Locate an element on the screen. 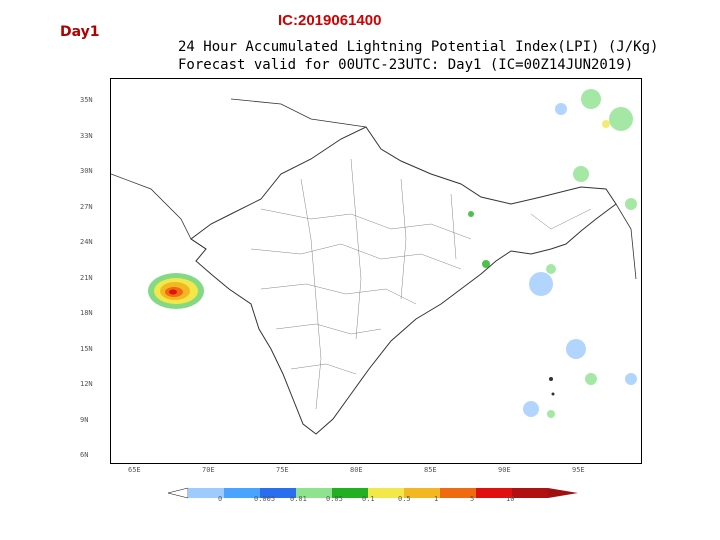 Image resolution: width=720 pixels, height=540 pixels. lat-tick-label: 35N is located at coordinates (86, 100).